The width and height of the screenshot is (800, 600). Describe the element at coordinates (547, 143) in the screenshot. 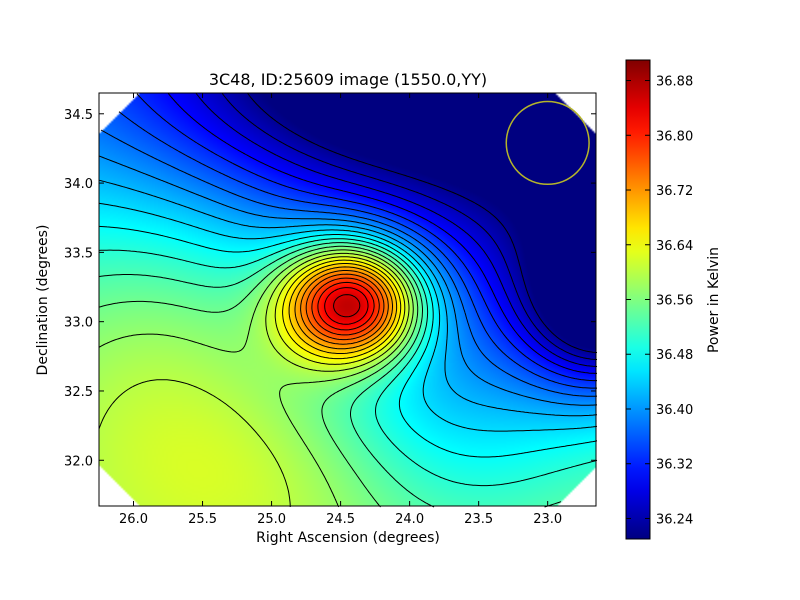

I see `beam-circle` at that location.